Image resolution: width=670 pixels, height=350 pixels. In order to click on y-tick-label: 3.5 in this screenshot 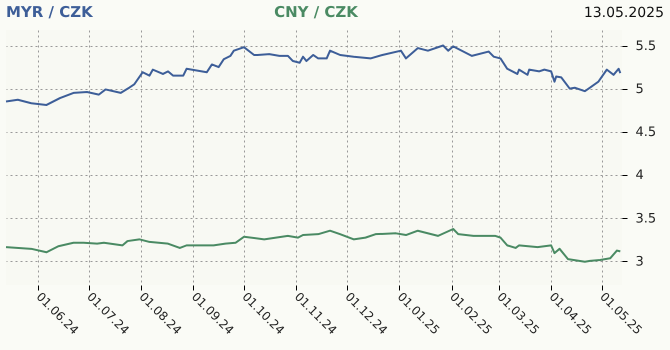, I will do `click(646, 218)`.